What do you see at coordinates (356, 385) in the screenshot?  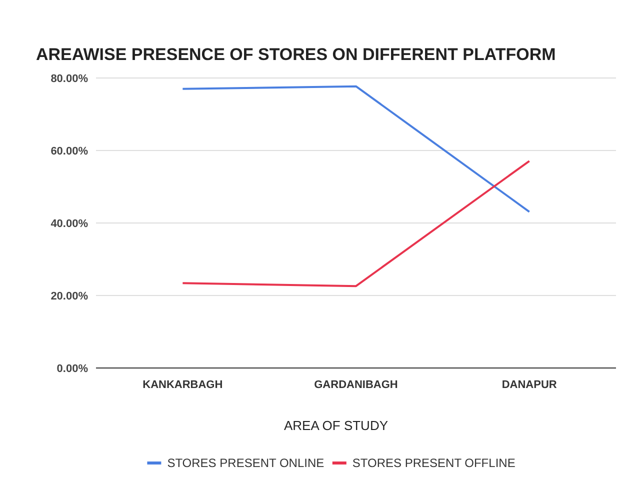 I see `x-tick-label: GARDANIBAGH` at bounding box center [356, 385].